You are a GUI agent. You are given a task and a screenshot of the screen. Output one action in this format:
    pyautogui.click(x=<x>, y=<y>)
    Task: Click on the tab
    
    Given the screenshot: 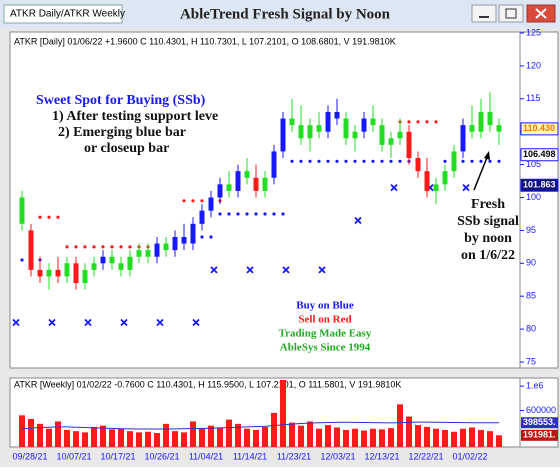 What is the action you would take?
    pyautogui.click(x=63, y=14)
    